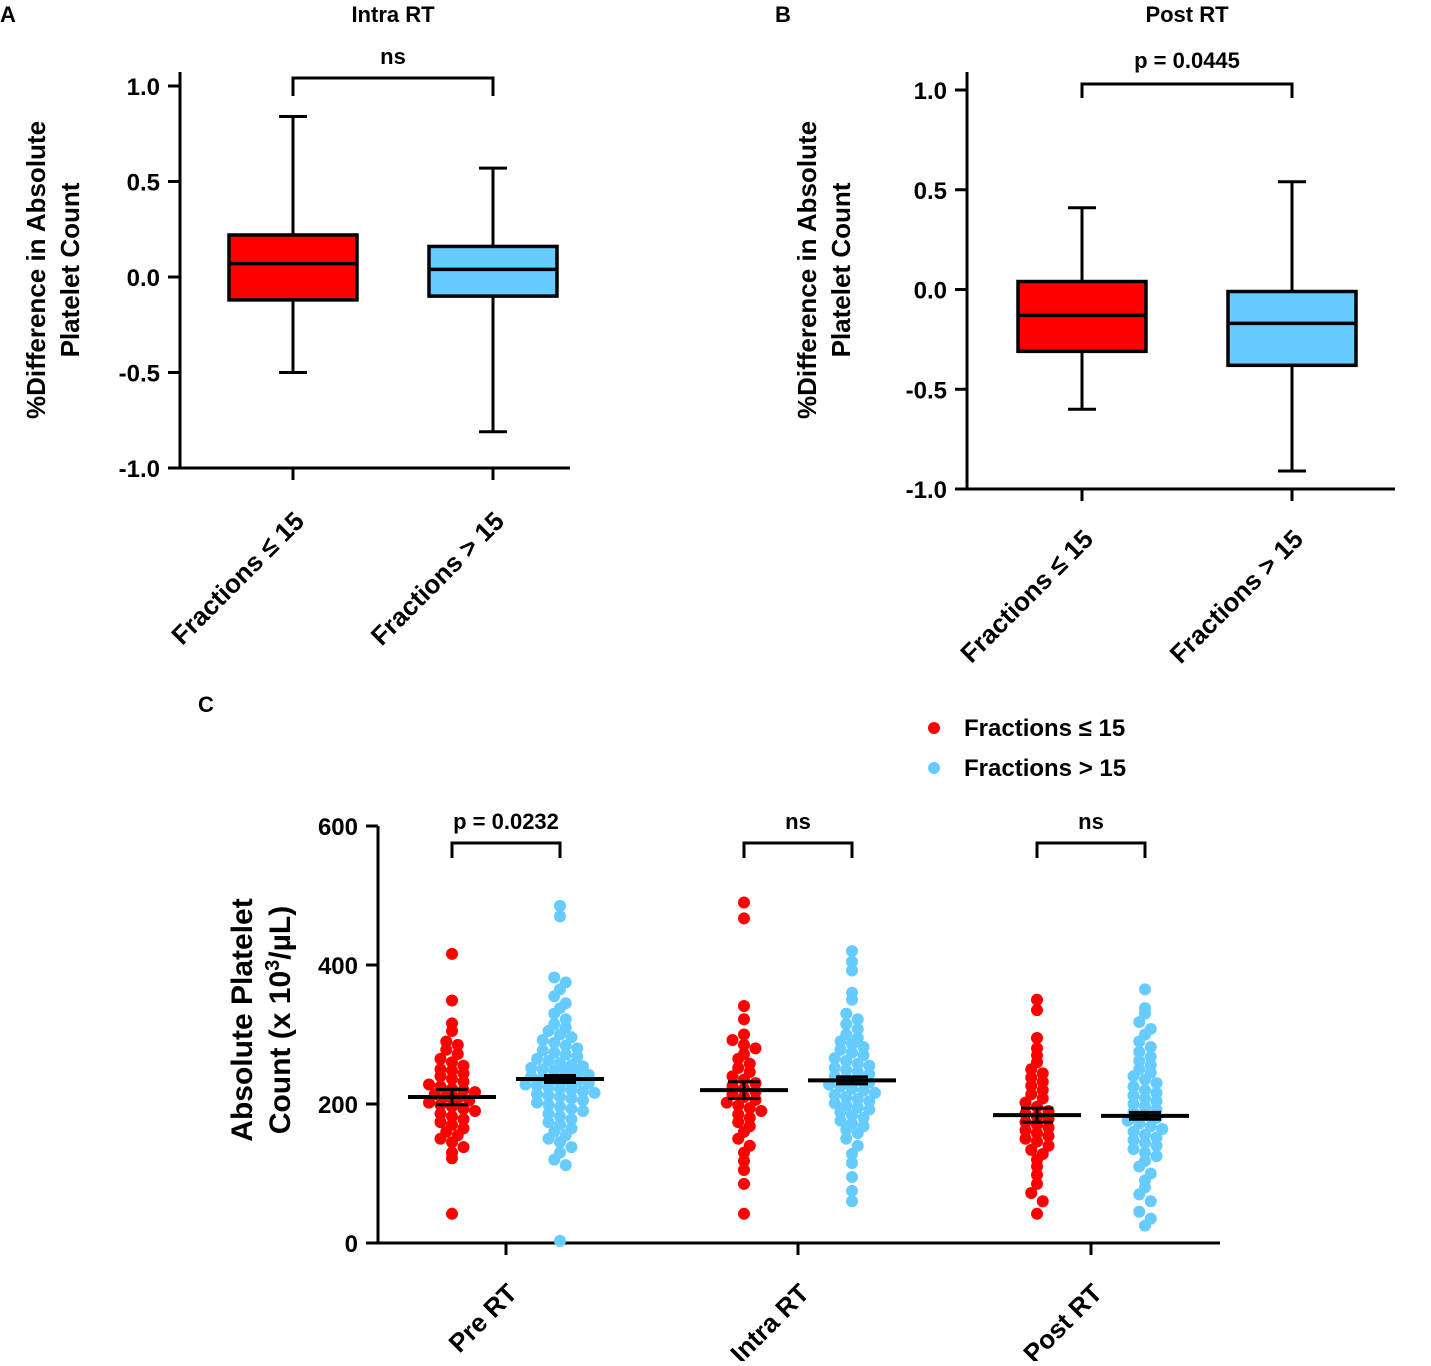 This screenshot has width=1431, height=1366. Describe the element at coordinates (139, 374) in the screenshot. I see `panel-a-ytick-label-3: -0.5` at that location.